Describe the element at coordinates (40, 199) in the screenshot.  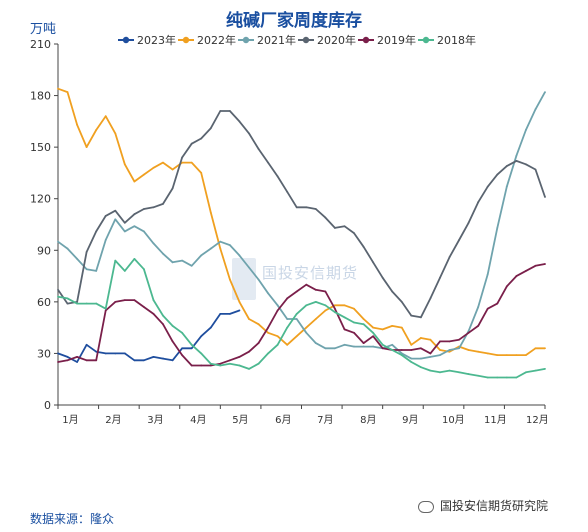
I see `y-tick-label: 120` at that location.